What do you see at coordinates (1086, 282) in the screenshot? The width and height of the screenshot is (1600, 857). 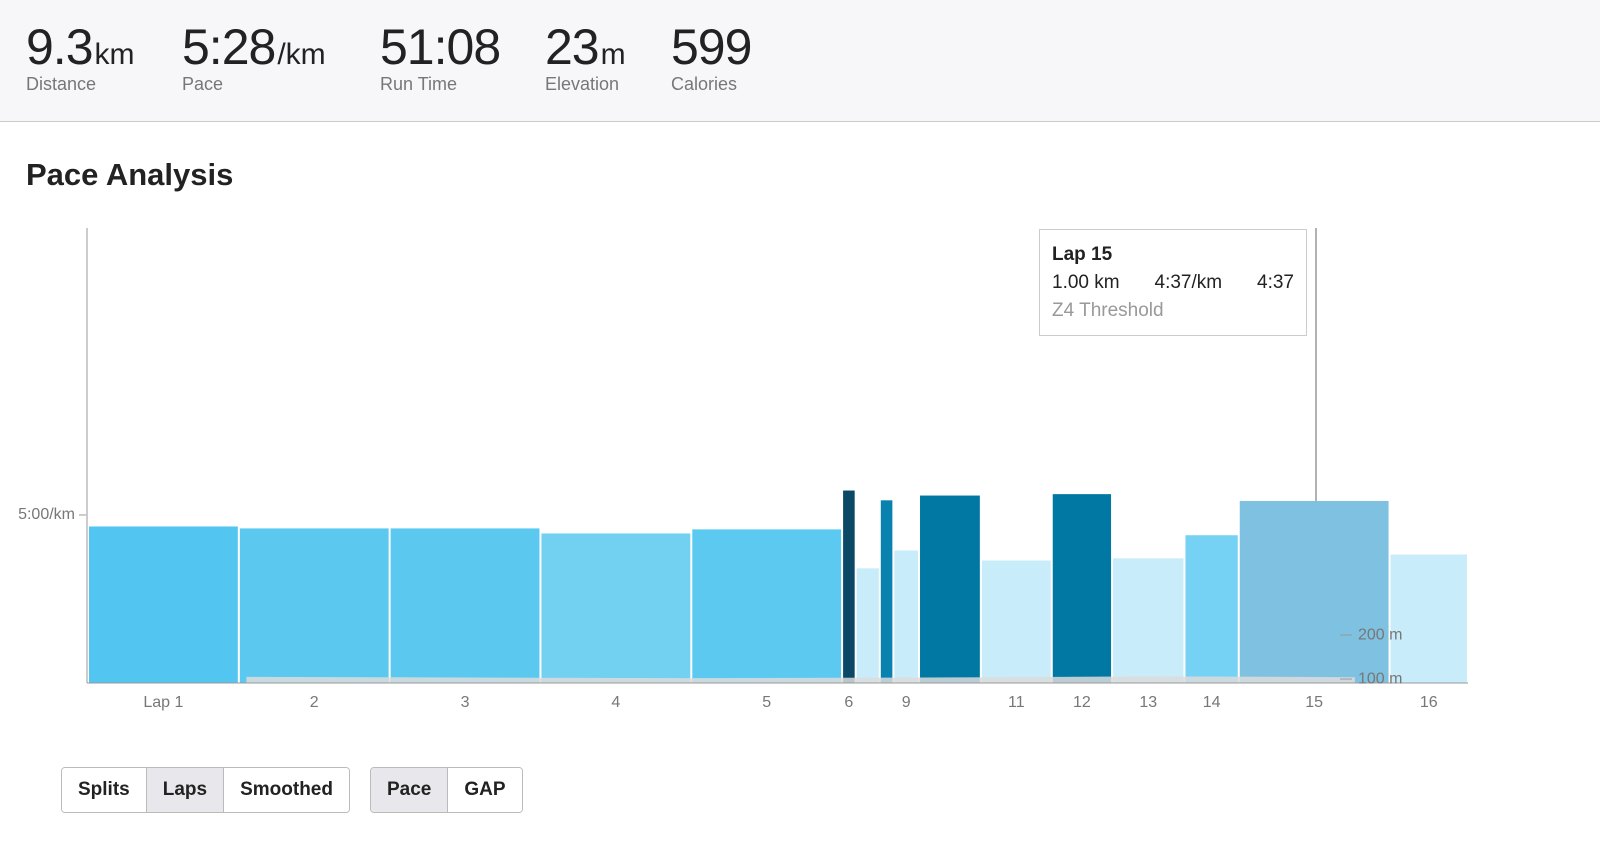 I see `tooltip-distance: 1.00 km` at bounding box center [1086, 282].